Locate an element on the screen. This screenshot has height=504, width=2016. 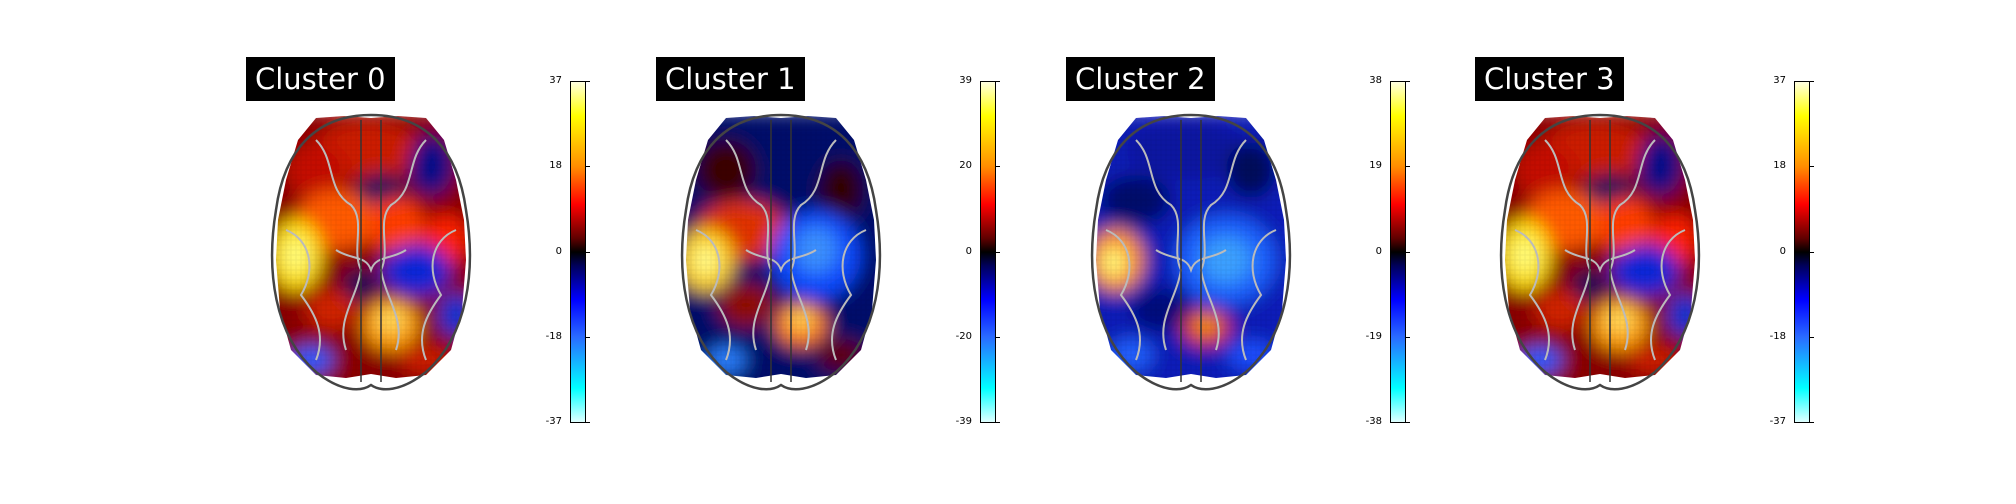
cluster-title: Cluster 3 is located at coordinates (1549, 79).